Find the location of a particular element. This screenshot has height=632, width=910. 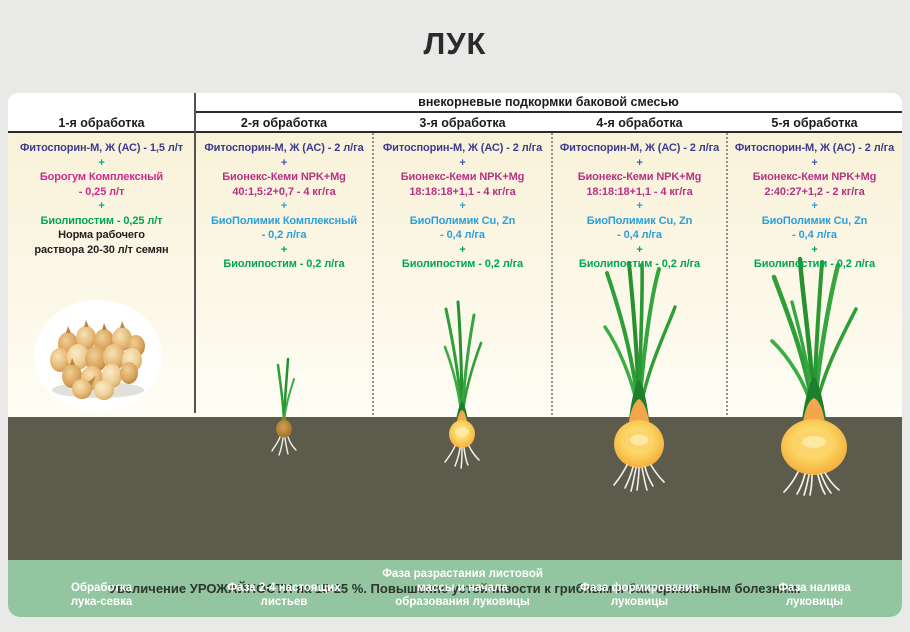

product-line: Борогум Комплексный - 0,25 л/т is located at coordinates (101, 184).